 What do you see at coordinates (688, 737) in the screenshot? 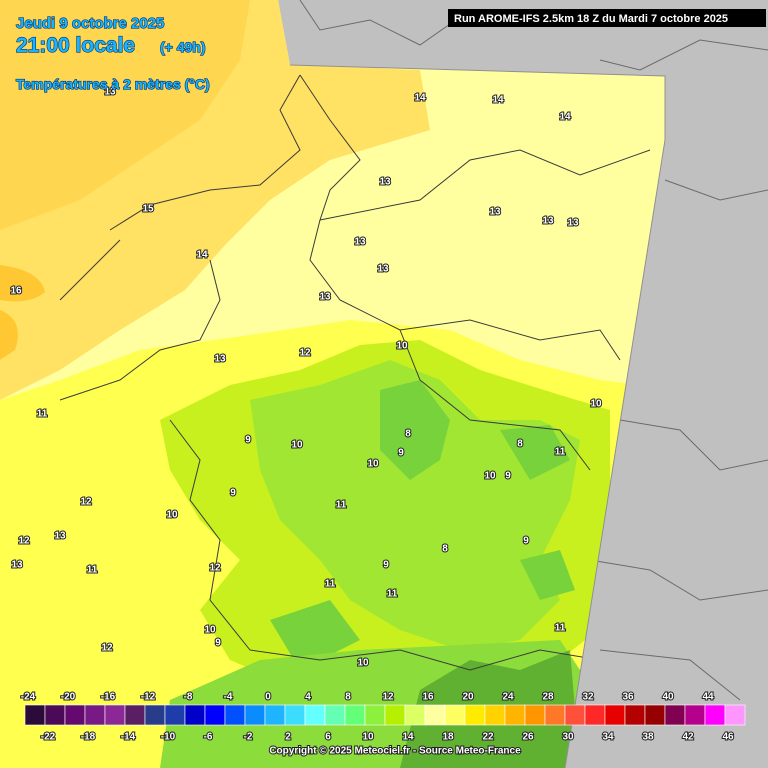
I see `scale-label-bottom: 42` at bounding box center [688, 737].